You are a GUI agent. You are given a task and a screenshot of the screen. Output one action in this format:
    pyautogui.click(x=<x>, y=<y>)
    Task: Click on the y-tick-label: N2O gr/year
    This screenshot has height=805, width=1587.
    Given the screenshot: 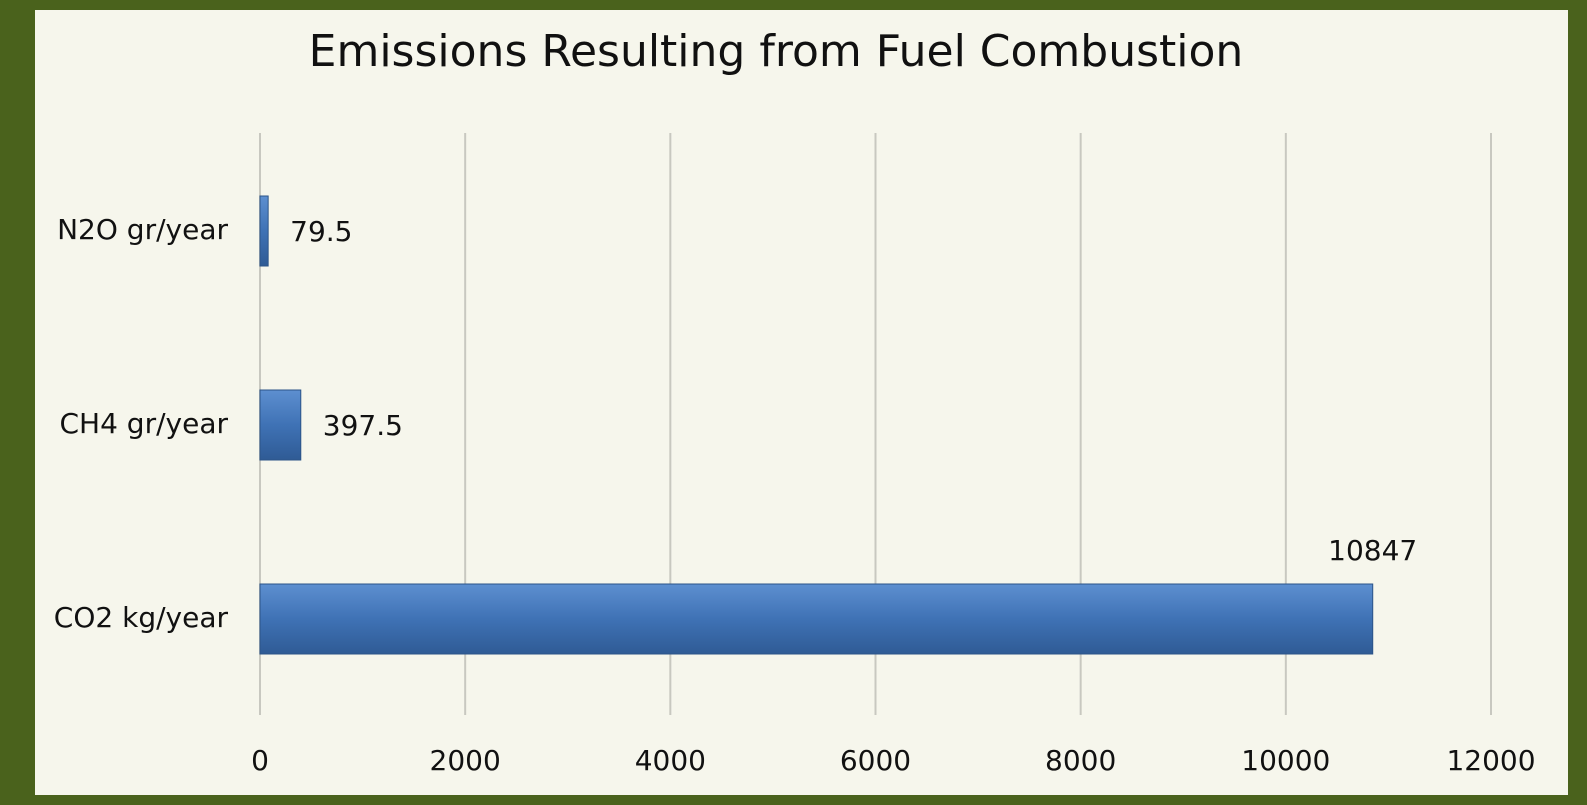 What is the action you would take?
    pyautogui.click(x=142, y=229)
    